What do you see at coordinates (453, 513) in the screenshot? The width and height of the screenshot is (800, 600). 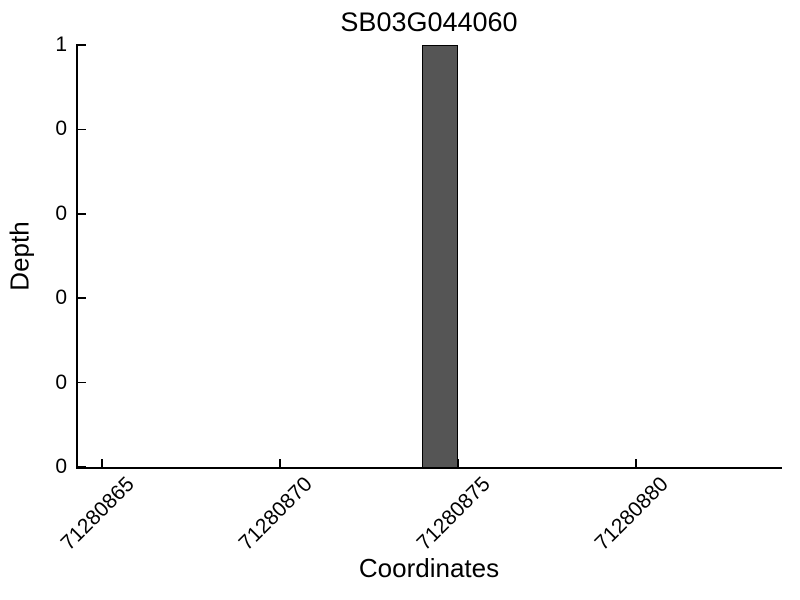 I see `x-tick-label: 71280875` at bounding box center [453, 513].